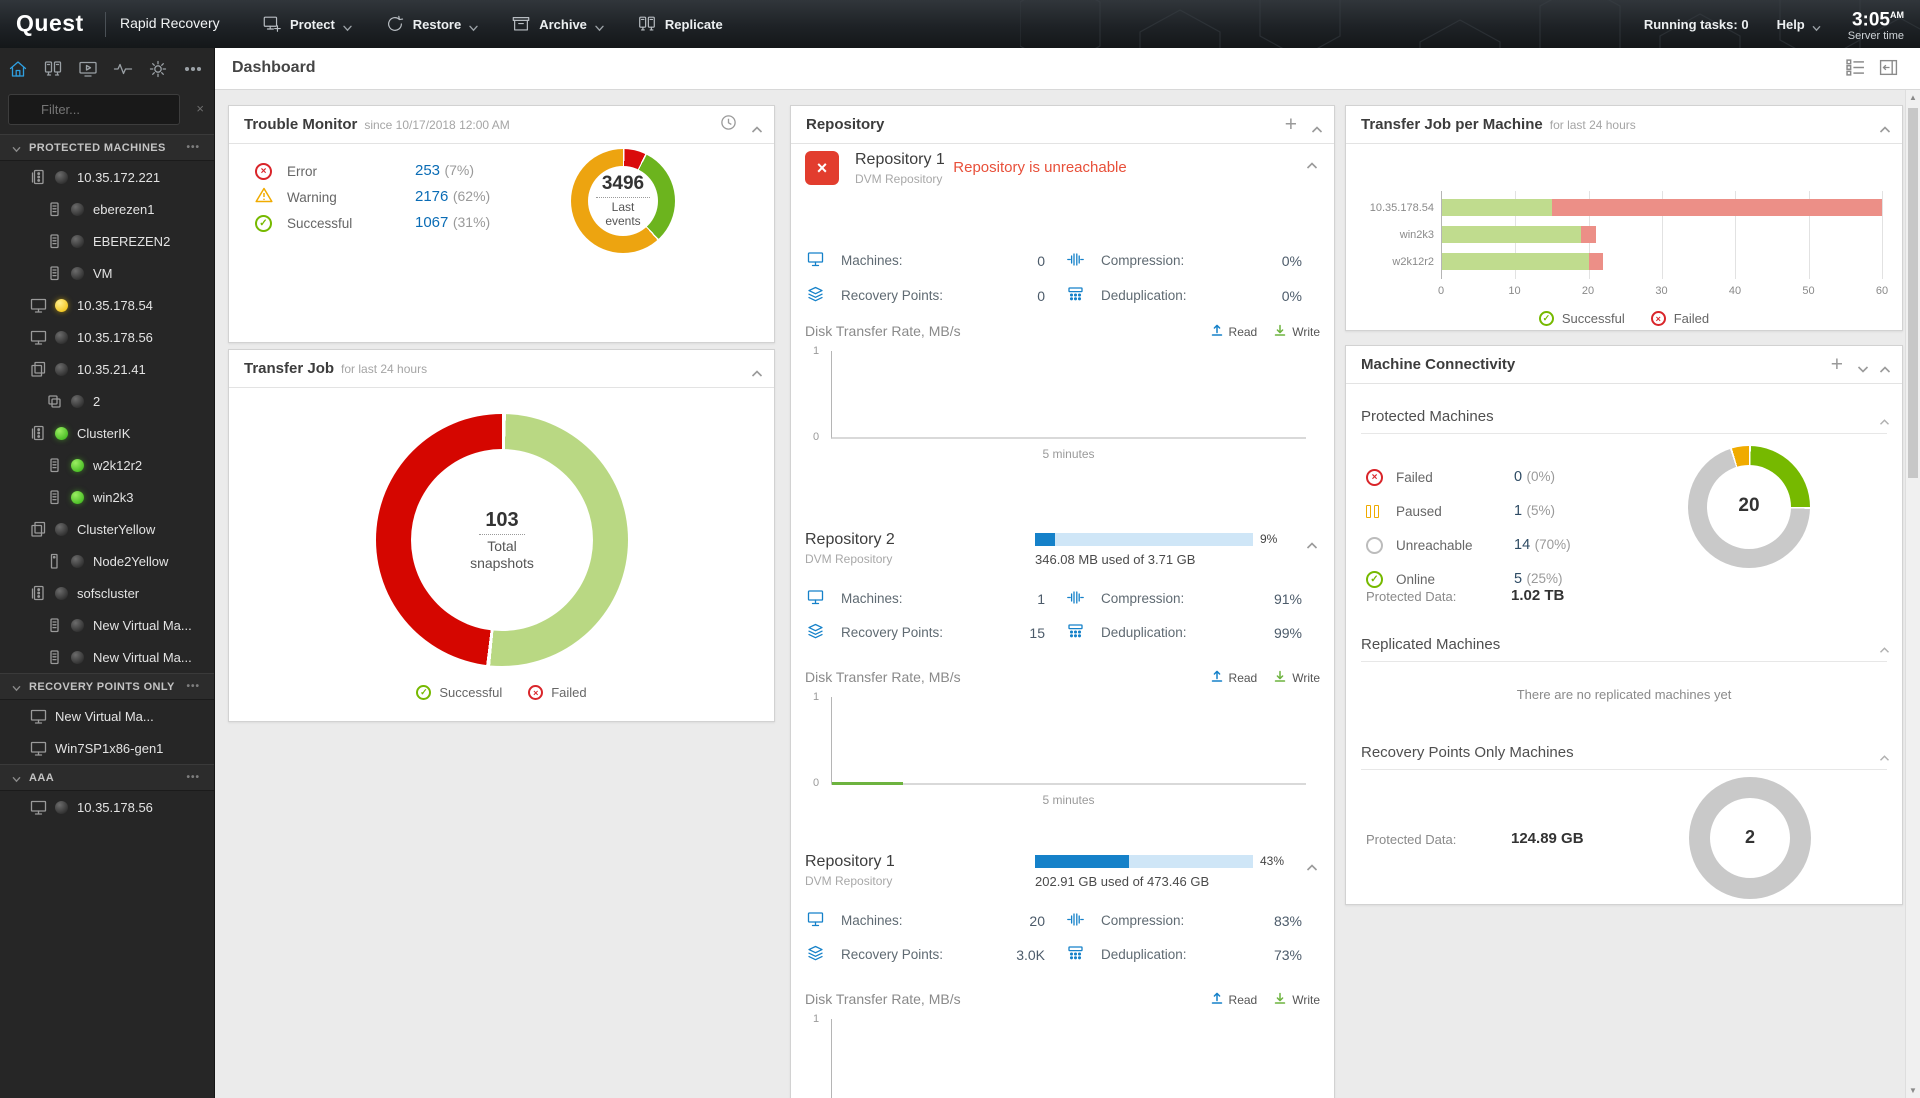 This screenshot has width=1920, height=1098. What do you see at coordinates (1290, 124) in the screenshot?
I see `add-repository-icon: +` at bounding box center [1290, 124].